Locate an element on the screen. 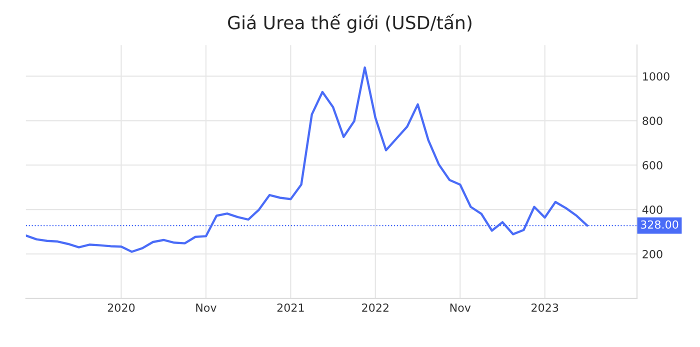  y-tick-label: 800 is located at coordinates (652, 121).